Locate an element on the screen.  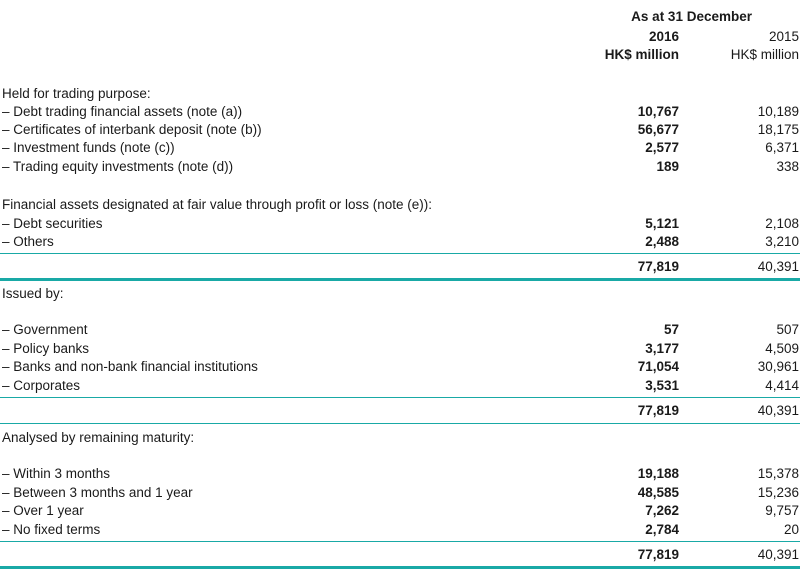
as-at-header: As at 31 December is located at coordinates (691, 16).